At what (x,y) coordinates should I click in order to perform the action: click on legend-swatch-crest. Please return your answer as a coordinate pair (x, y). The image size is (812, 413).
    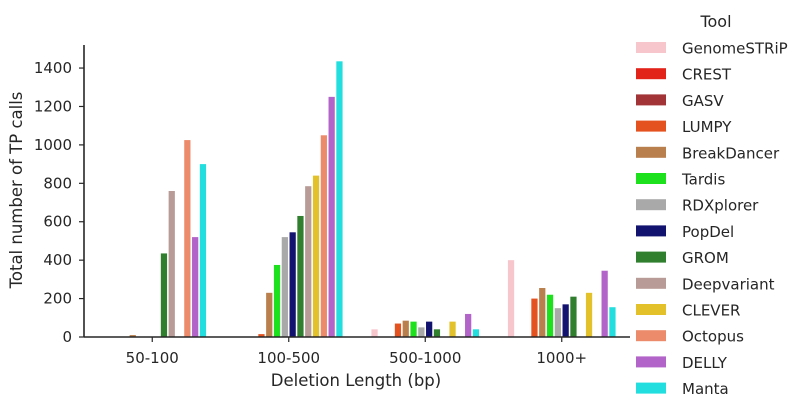
    Looking at the image, I should click on (651, 74).